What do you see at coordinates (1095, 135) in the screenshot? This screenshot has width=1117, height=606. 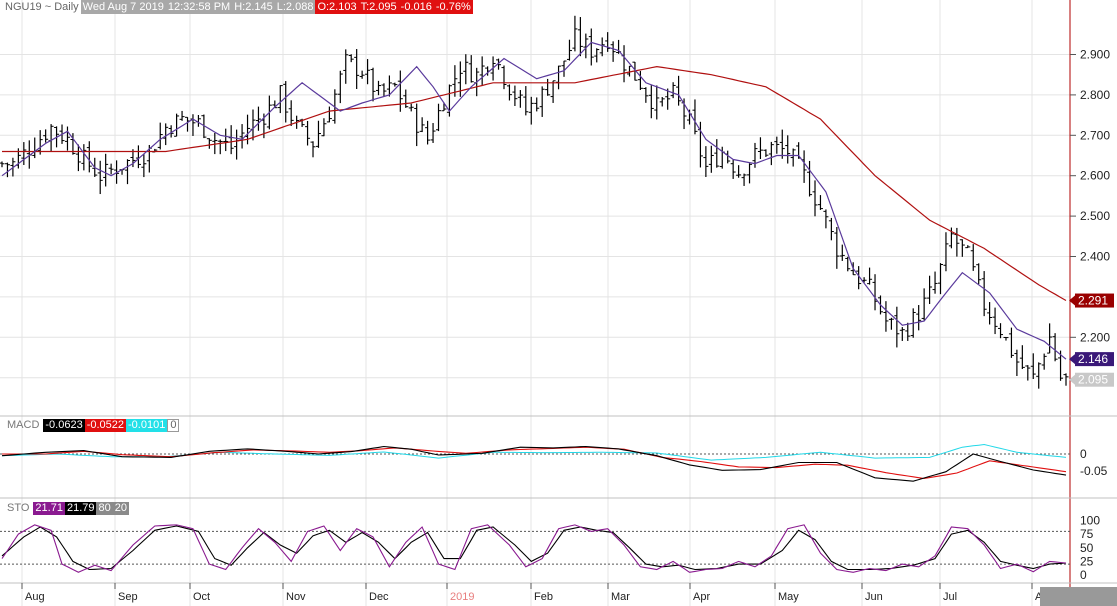 I see `price-tick-label: 2.700` at bounding box center [1095, 135].